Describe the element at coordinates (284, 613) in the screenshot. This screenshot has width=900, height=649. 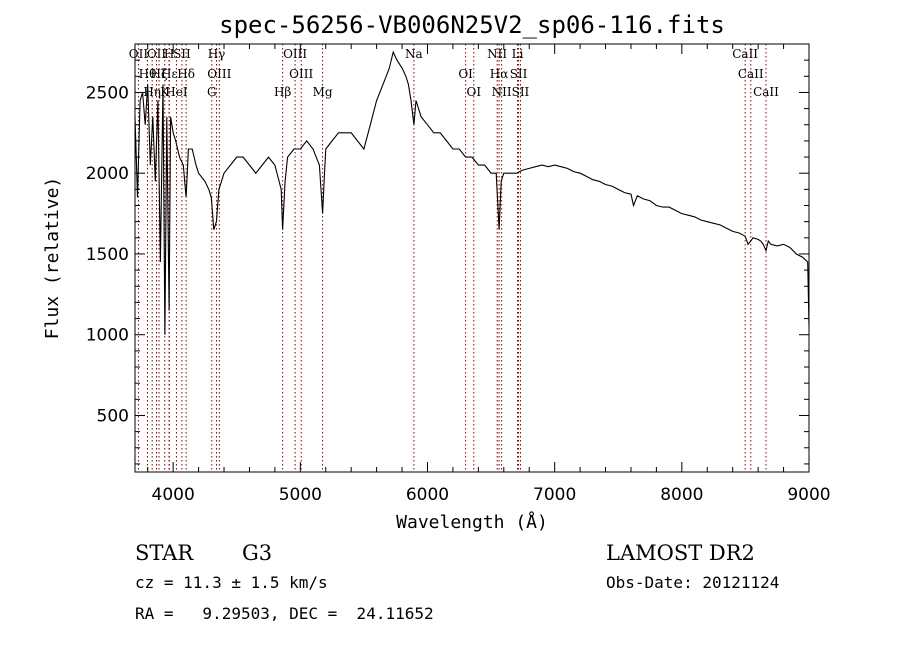
I see `coordinates-text: RA = 9.29503, DEC = 24.11652` at that location.